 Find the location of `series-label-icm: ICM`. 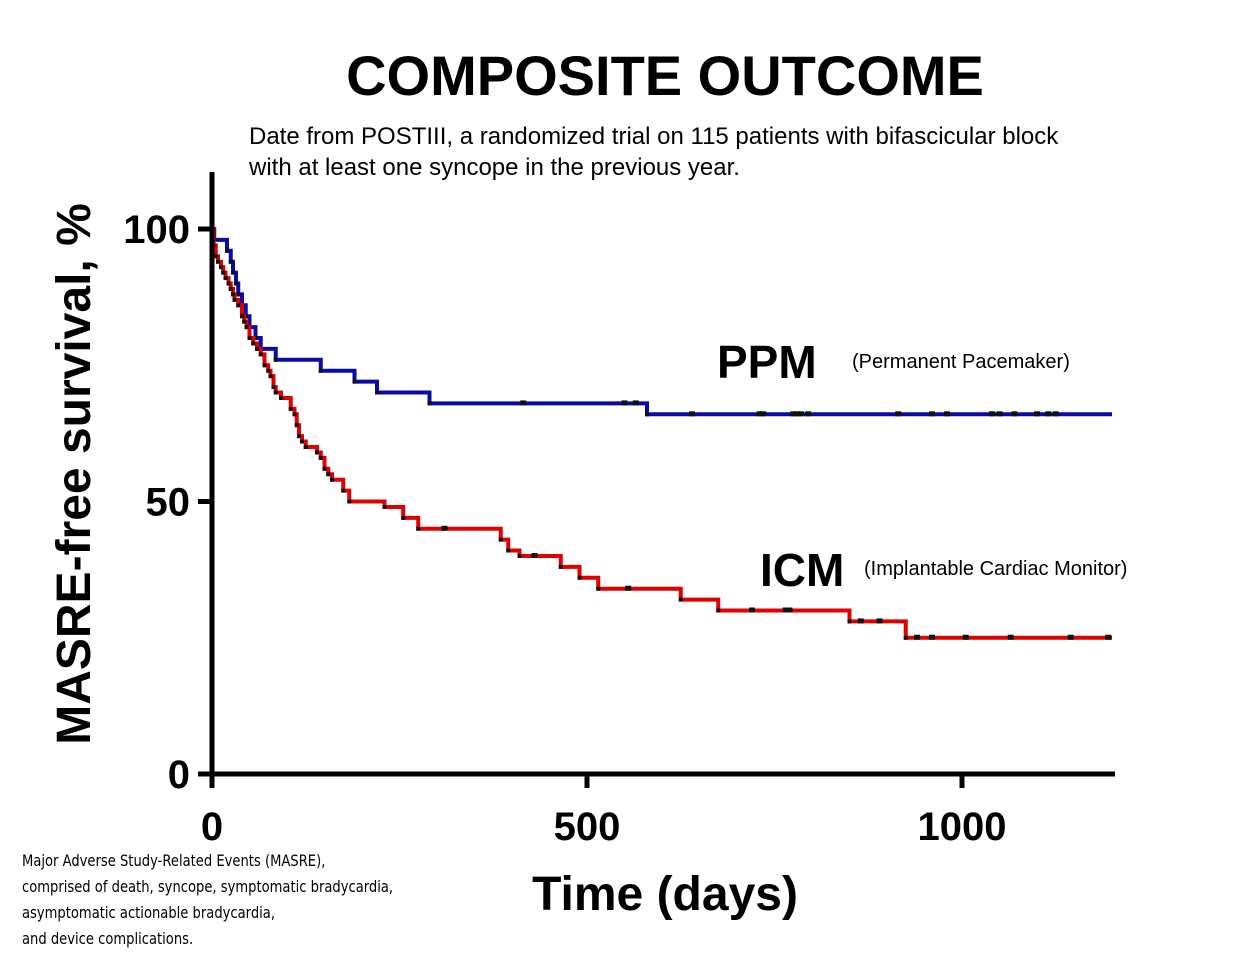

series-label-icm: ICM is located at coordinates (802, 570).